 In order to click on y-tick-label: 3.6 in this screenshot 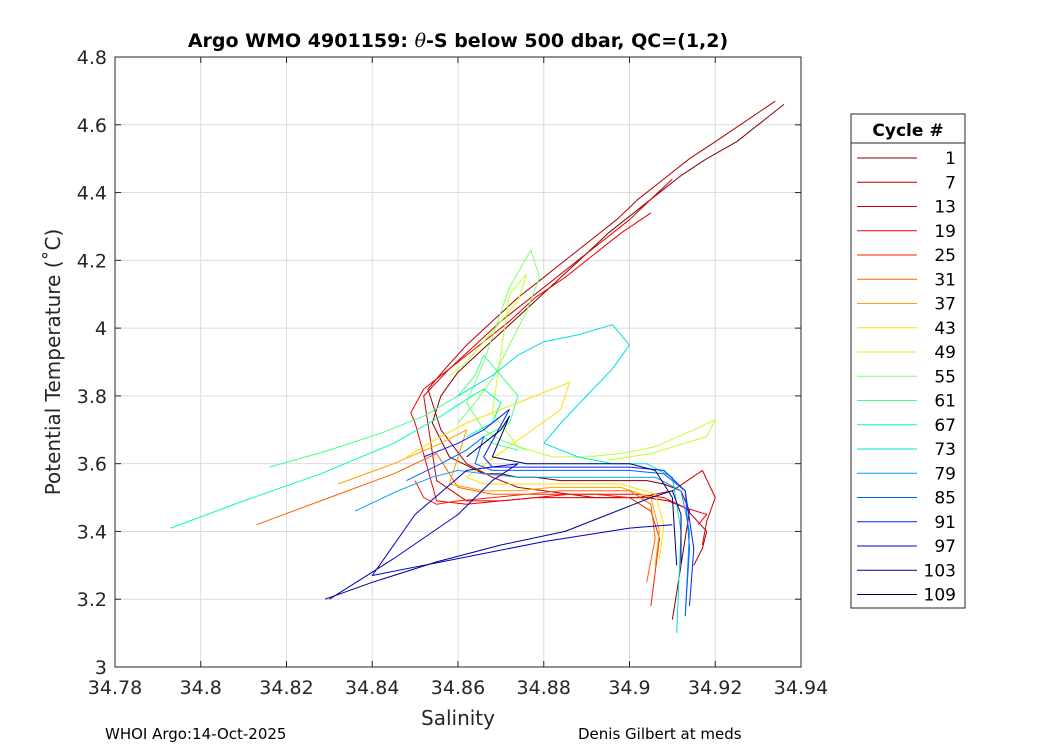, I will do `click(92, 465)`.